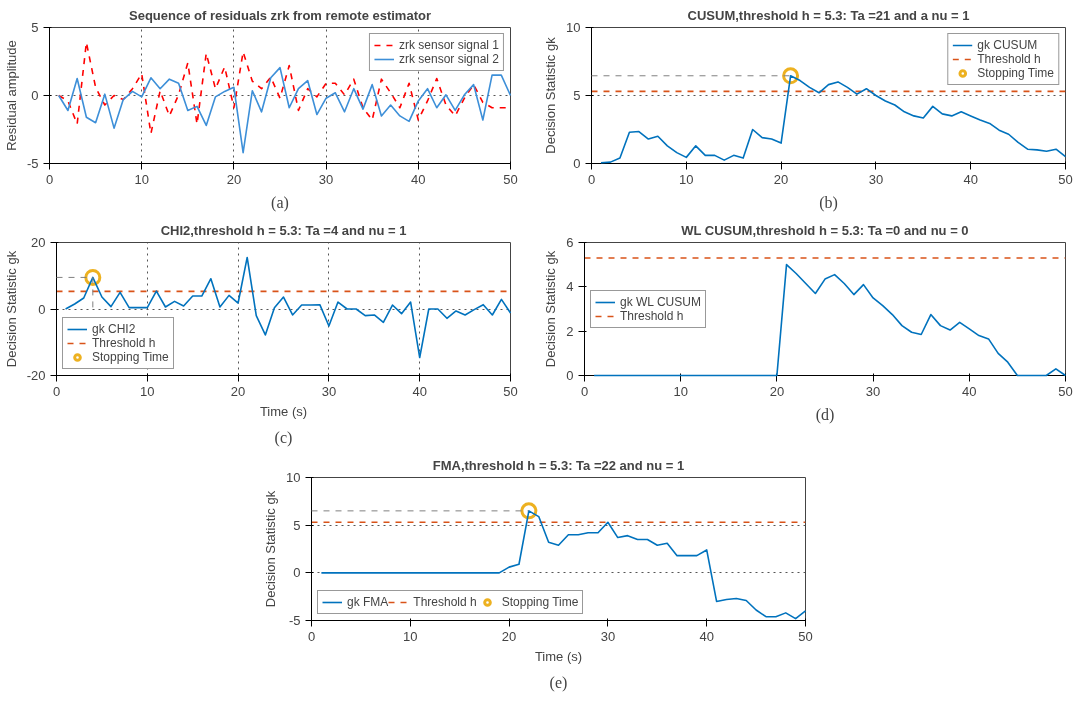 The height and width of the screenshot is (706, 1088). I want to click on legend-label: gk CUSUM, so click(1007, 45).